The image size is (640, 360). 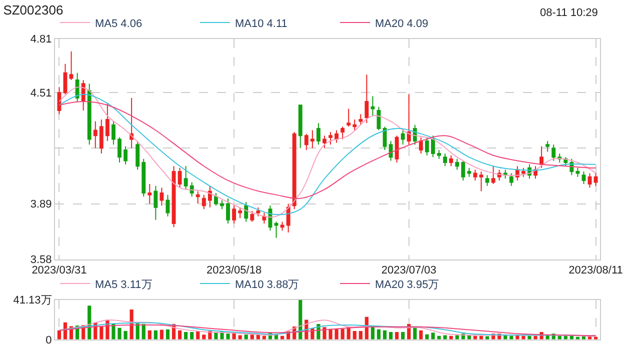 I want to click on legend-label: MA20 3.95万, so click(x=407, y=284).